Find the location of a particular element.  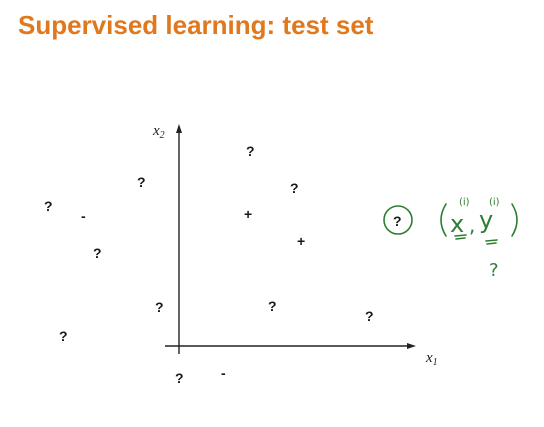

underline-y is located at coordinates (491, 242).